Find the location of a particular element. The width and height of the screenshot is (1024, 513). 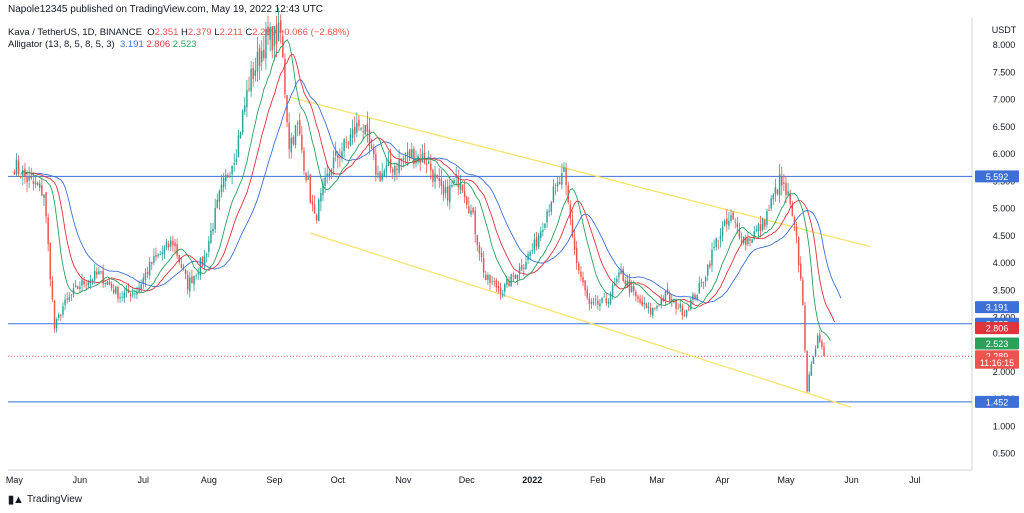

price-label: 1.452 is located at coordinates (997, 402).